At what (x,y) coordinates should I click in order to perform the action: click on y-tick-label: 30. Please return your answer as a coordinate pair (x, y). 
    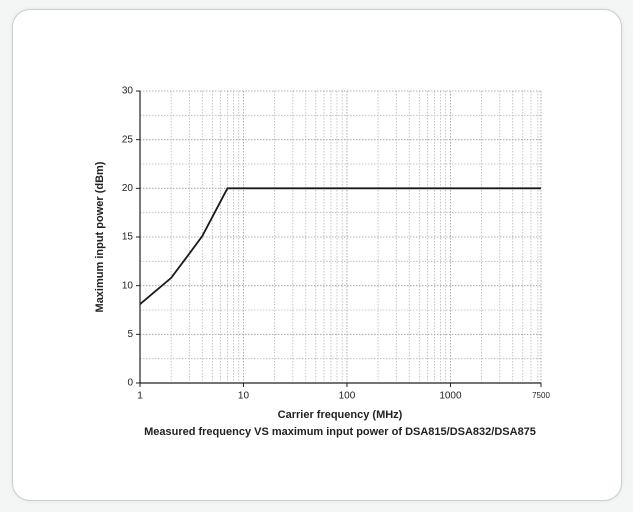
    Looking at the image, I should click on (128, 91).